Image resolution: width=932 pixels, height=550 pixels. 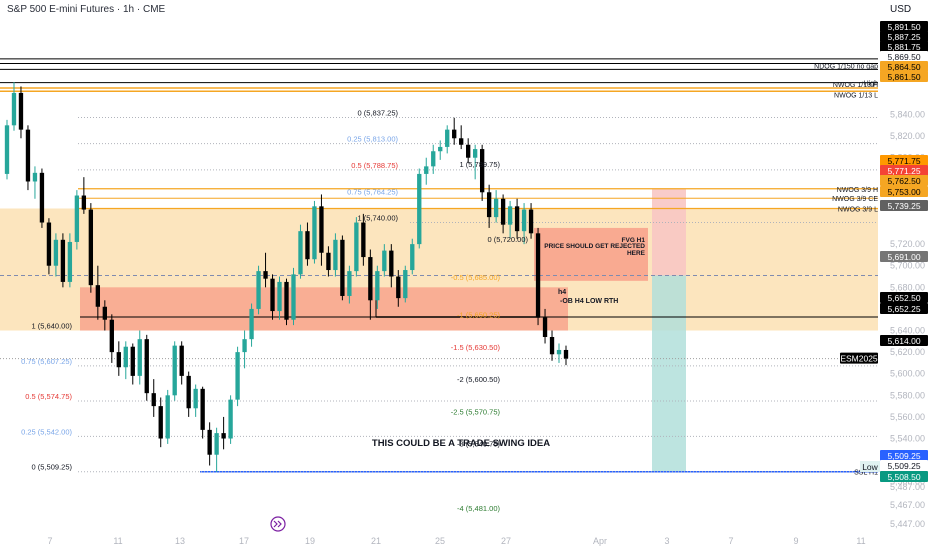 I want to click on fib-label-left: 0.5 (5,574.75), so click(x=48, y=396).